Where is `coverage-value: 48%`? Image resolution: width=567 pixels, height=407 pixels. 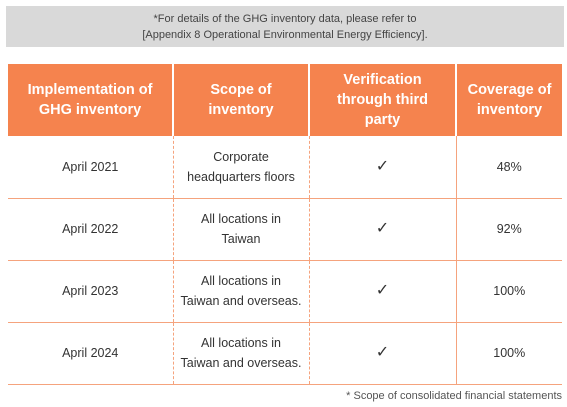 coverage-value: 48% is located at coordinates (508, 167).